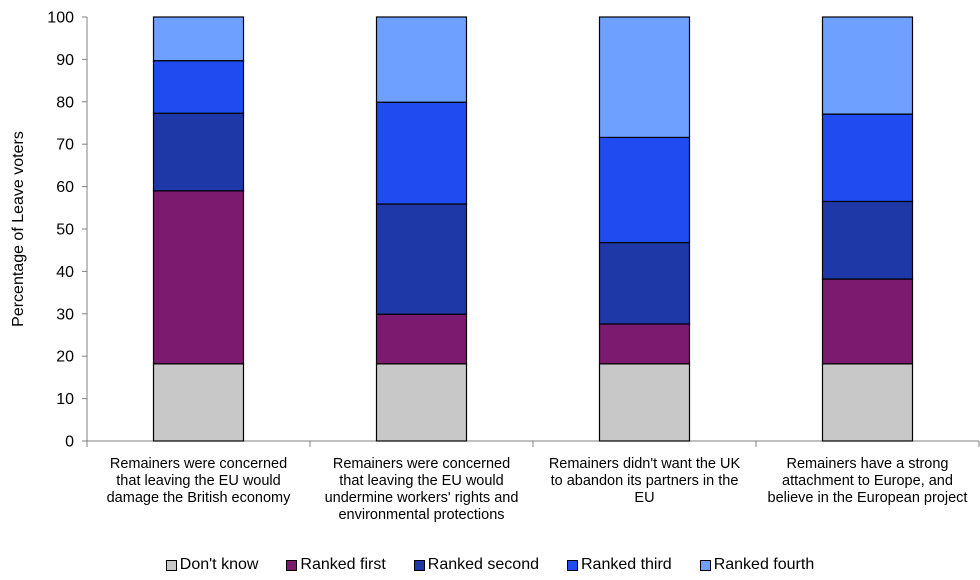  What do you see at coordinates (868, 464) in the screenshot?
I see `x-category-label: Remainers have a strong` at bounding box center [868, 464].